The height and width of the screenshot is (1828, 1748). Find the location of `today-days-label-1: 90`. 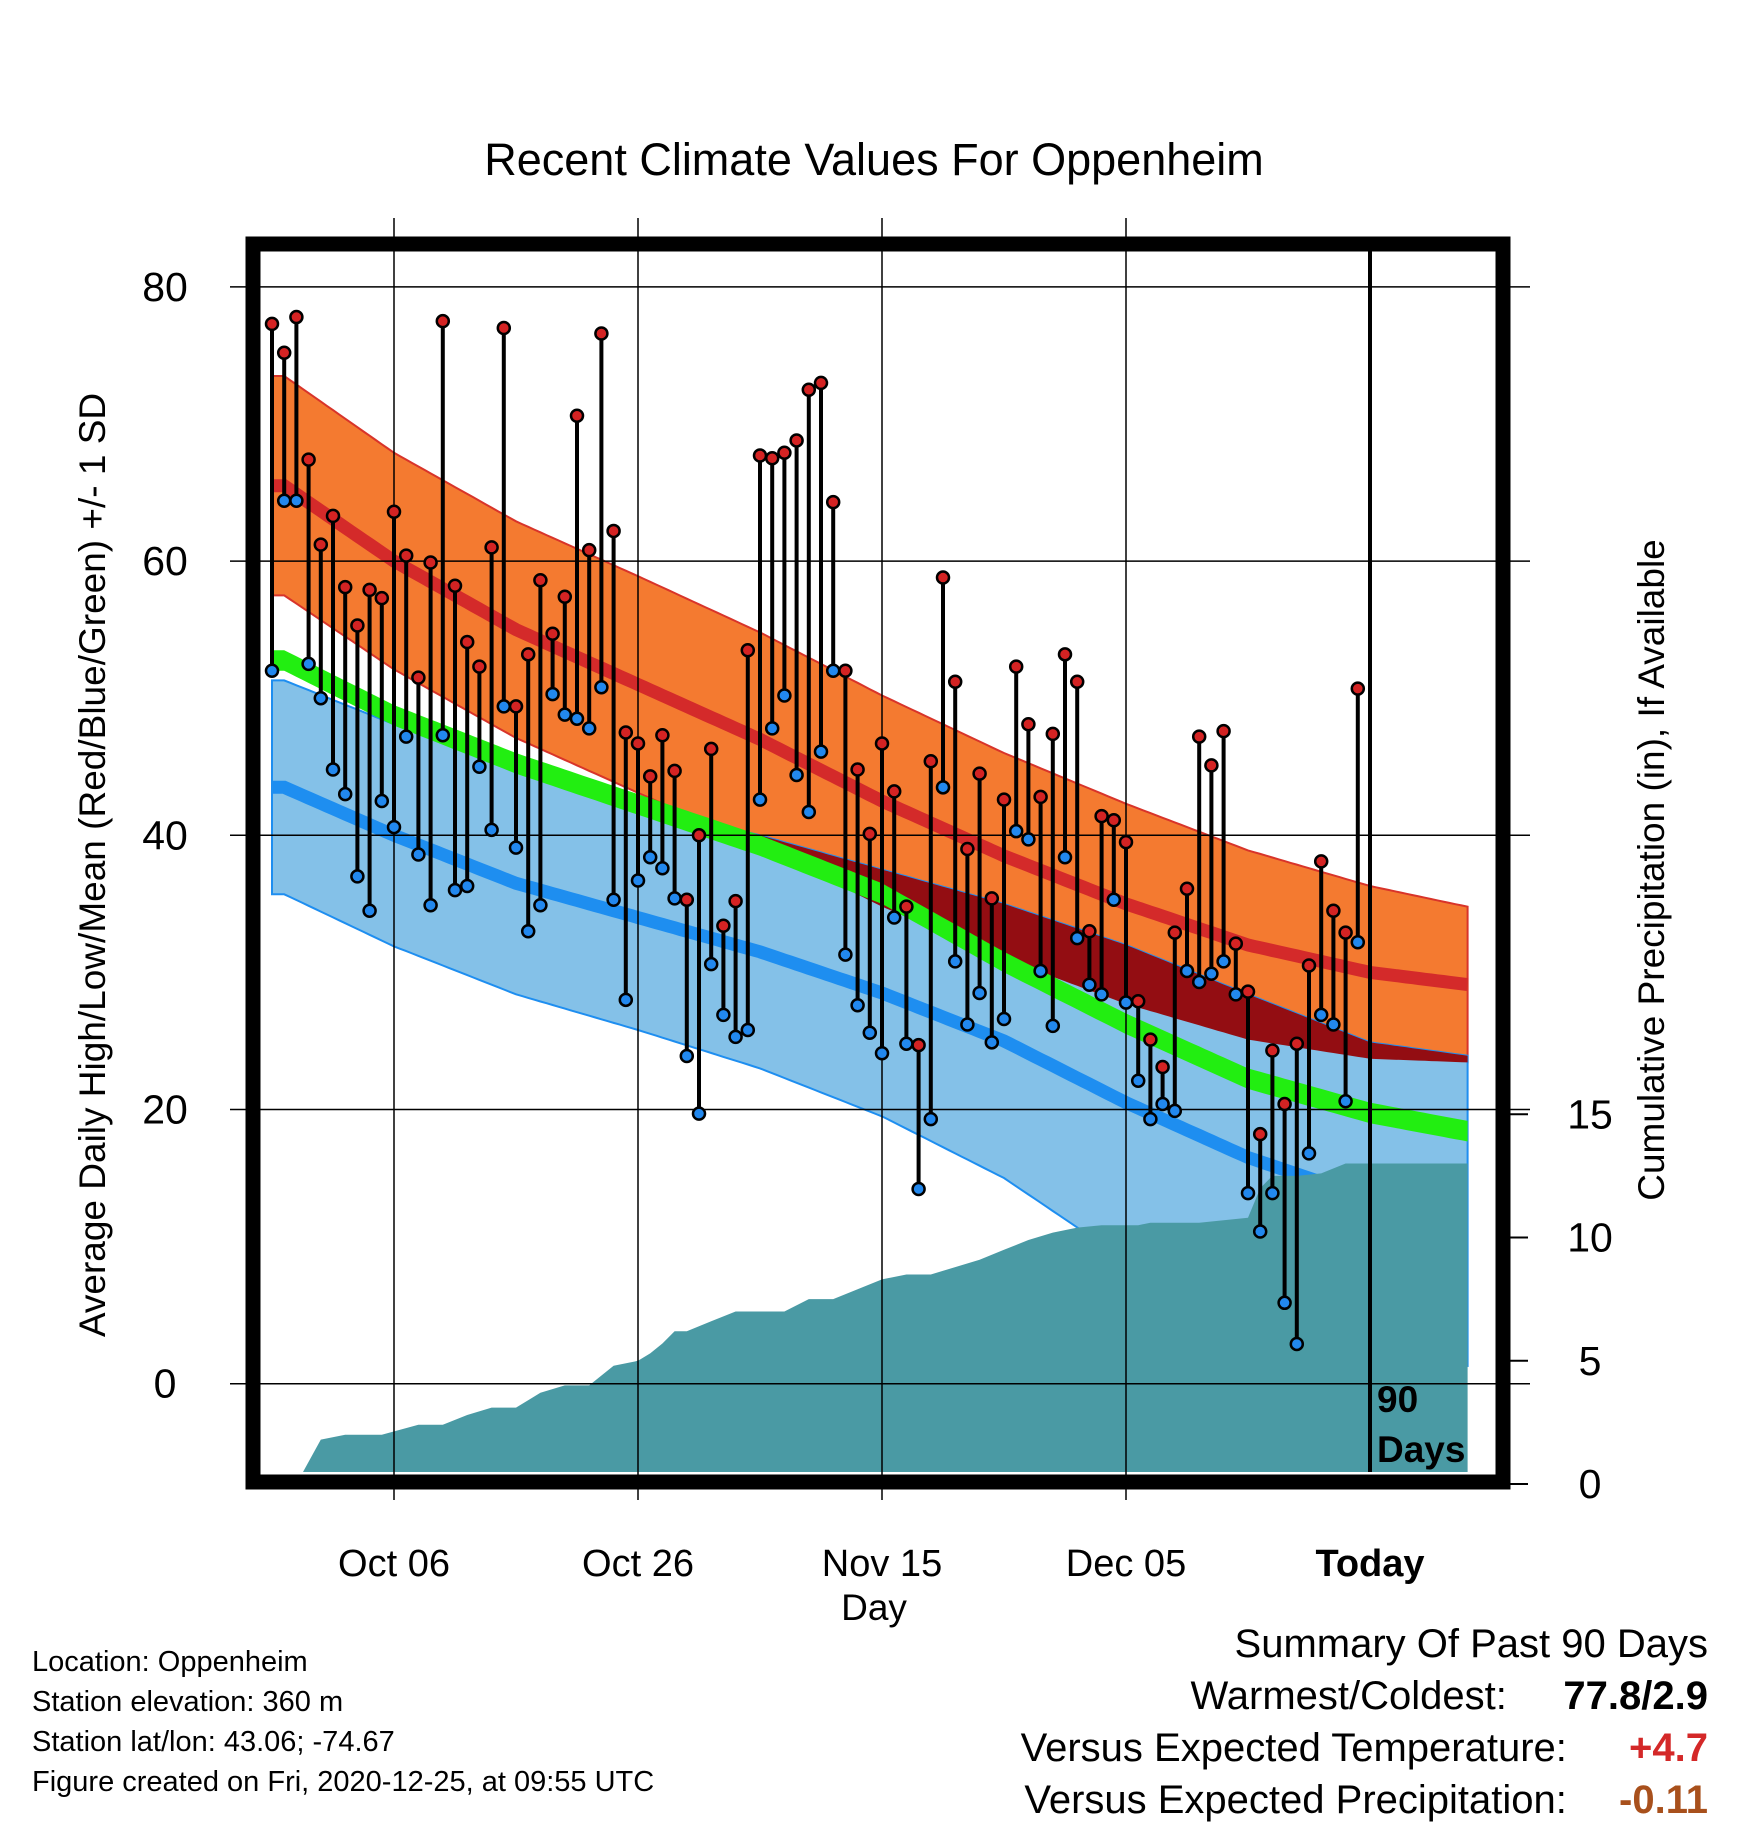

today-days-label-1: 90 is located at coordinates (1397, 1399).